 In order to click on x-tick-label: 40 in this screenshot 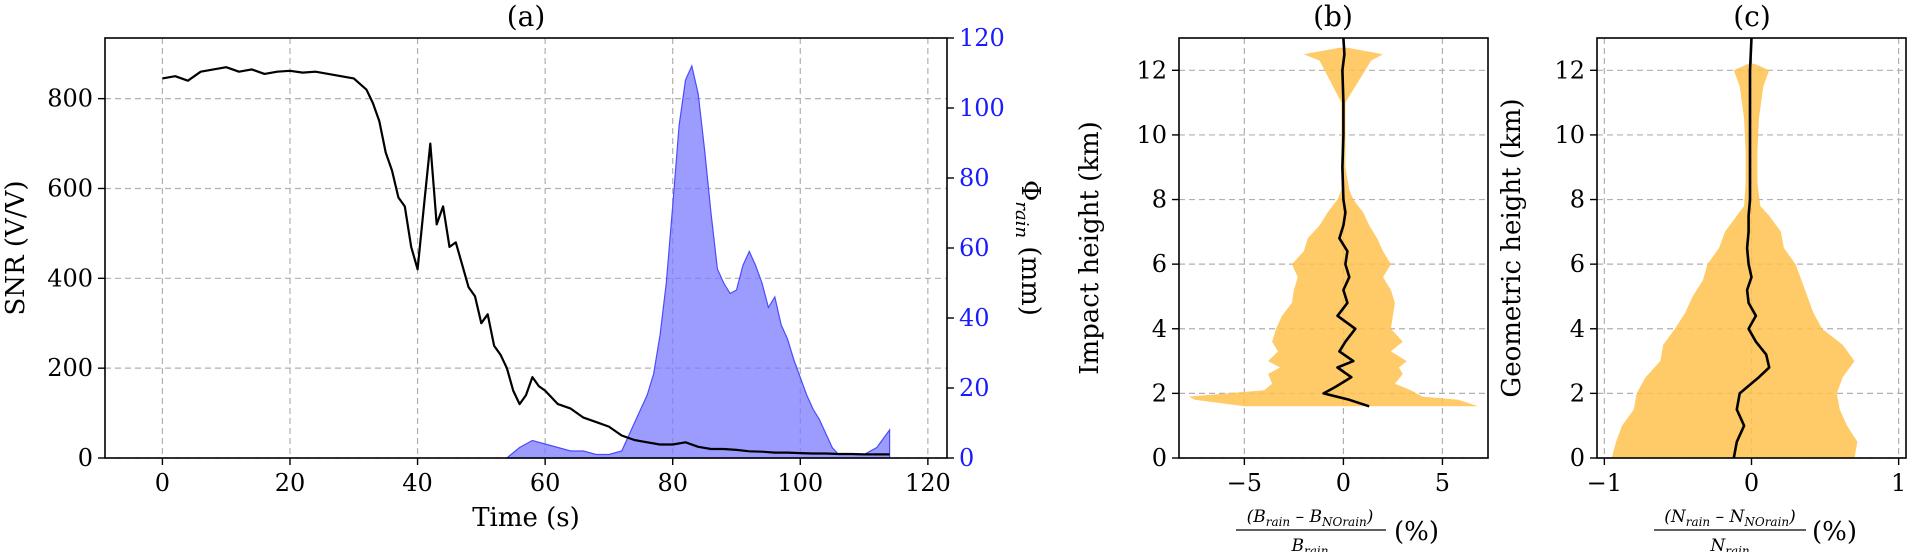, I will do `click(417, 483)`.